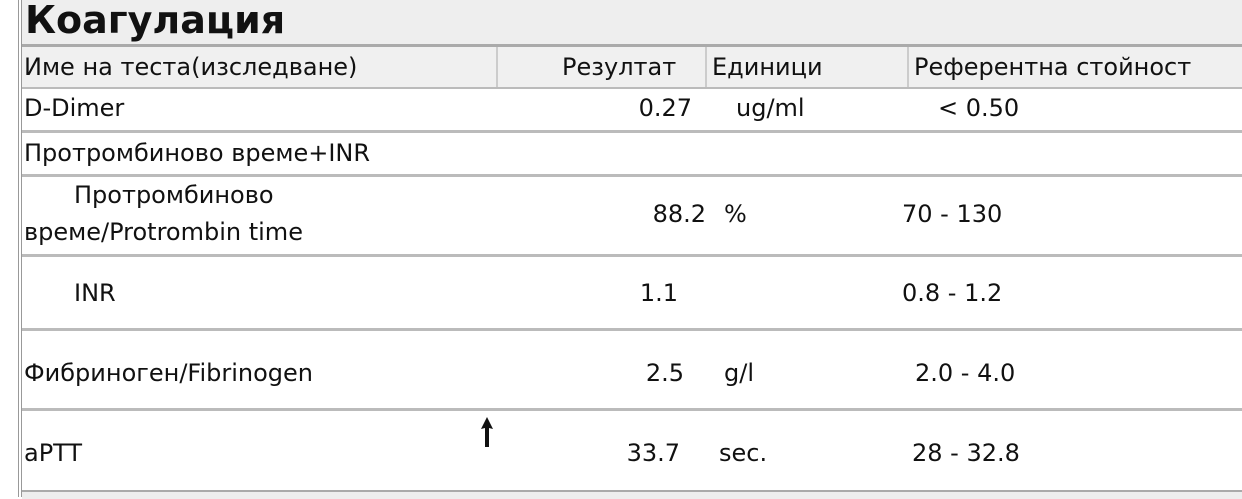 Image resolution: width=1242 pixels, height=499 pixels. What do you see at coordinates (664, 373) in the screenshot?
I see `test-result: 2.5` at bounding box center [664, 373].